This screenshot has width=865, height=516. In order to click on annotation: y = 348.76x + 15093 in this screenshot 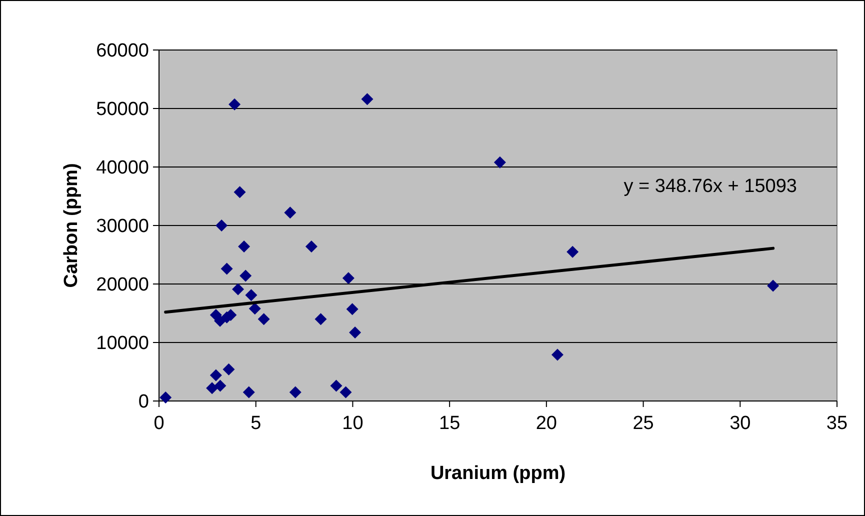, I will do `click(710, 186)`.